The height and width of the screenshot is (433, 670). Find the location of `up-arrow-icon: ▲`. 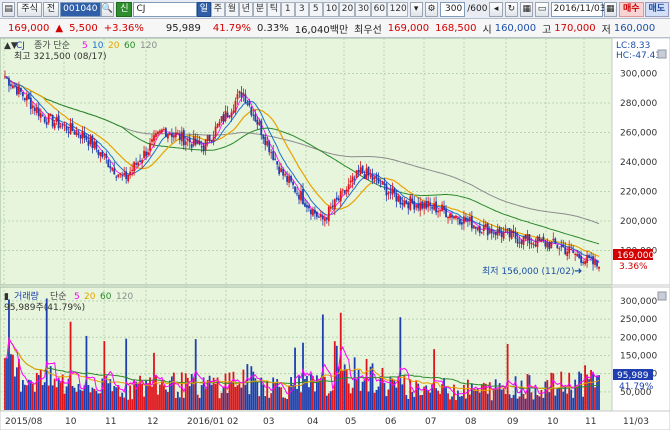

up-arrow-icon: ▲ is located at coordinates (59, 28).